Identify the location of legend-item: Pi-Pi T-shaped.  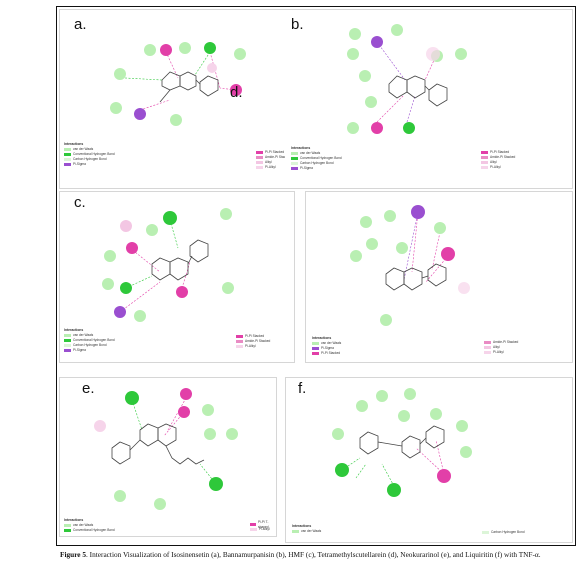
(263, 524).